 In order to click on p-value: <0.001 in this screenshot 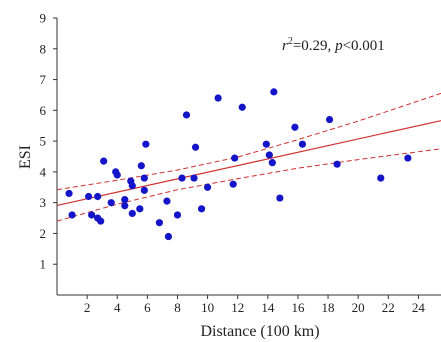, I will do `click(364, 46)`.